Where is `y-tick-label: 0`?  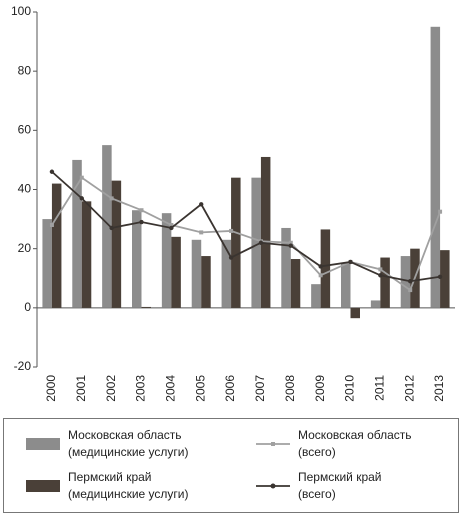 y-tick-label: 0 is located at coordinates (27, 307).